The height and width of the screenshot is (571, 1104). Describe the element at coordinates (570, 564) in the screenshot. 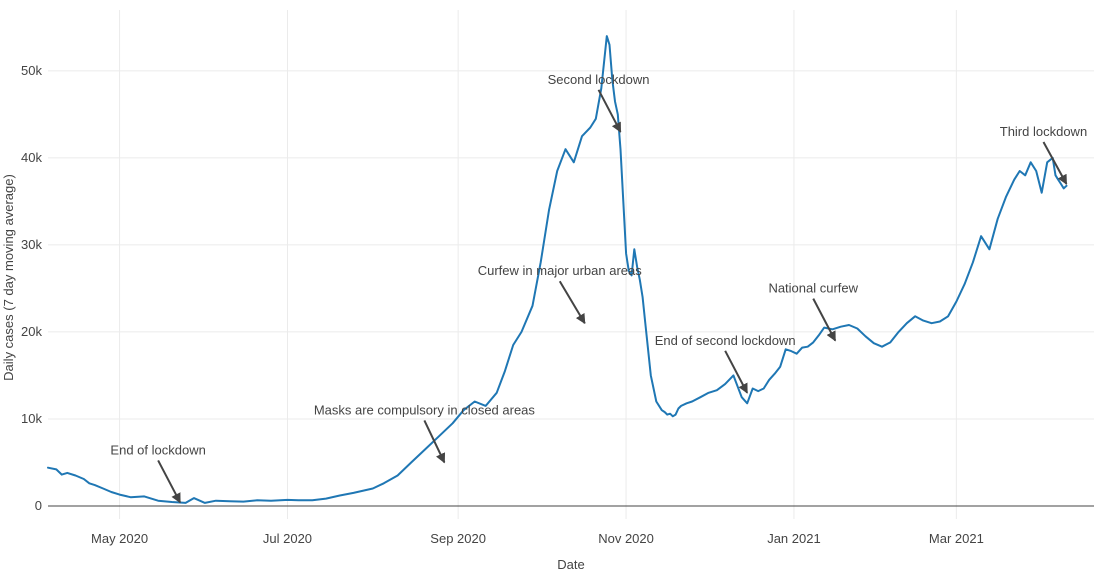

I see `x-axis-title: Date` at that location.